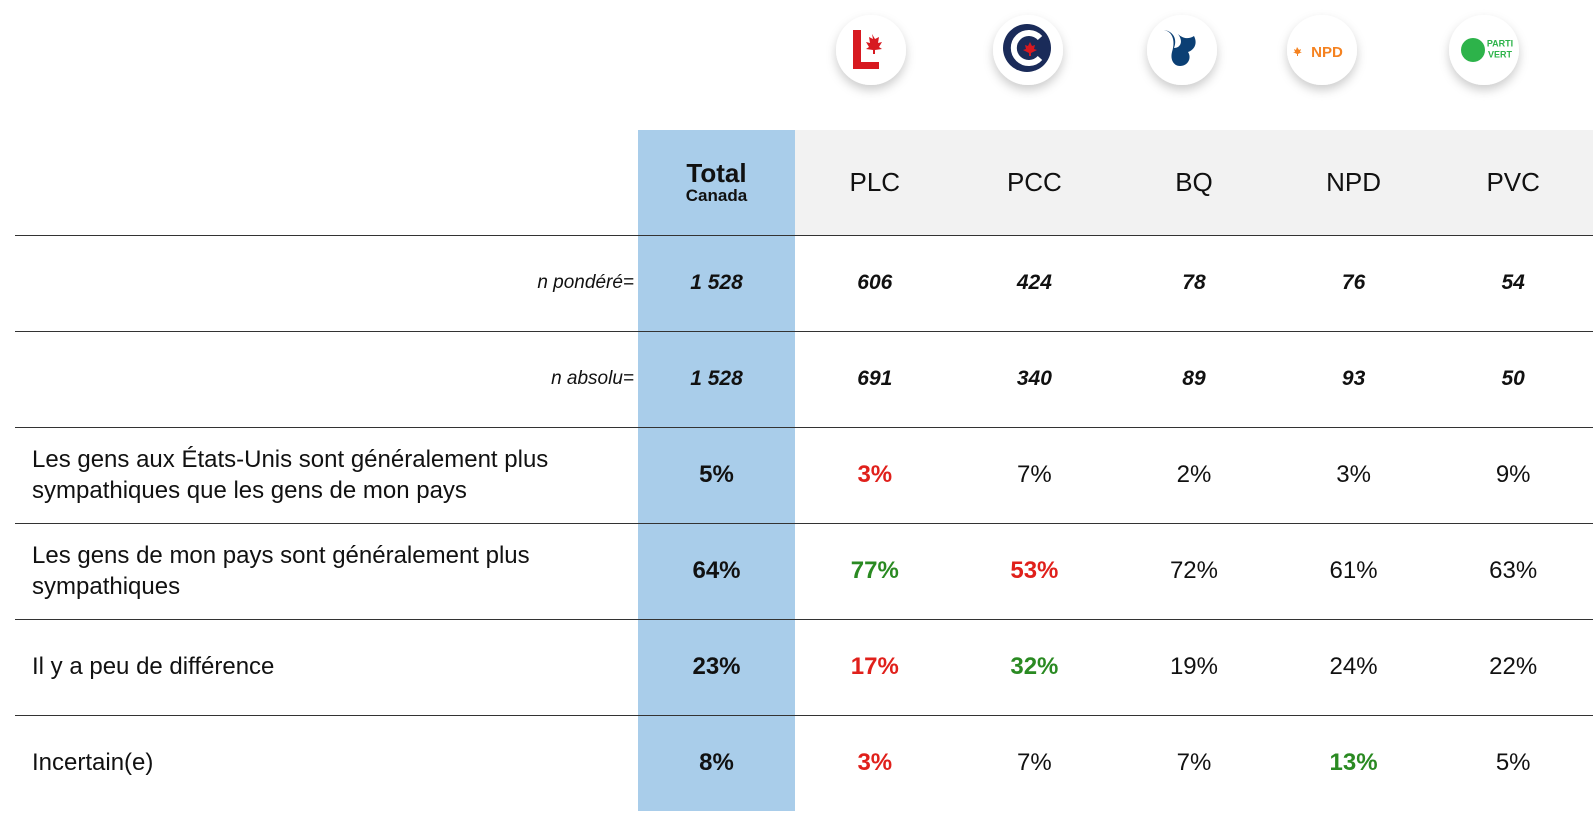 The height and width of the screenshot is (822, 1593). Describe the element at coordinates (716, 196) in the screenshot. I see `total-subtitle: Canada` at that location.